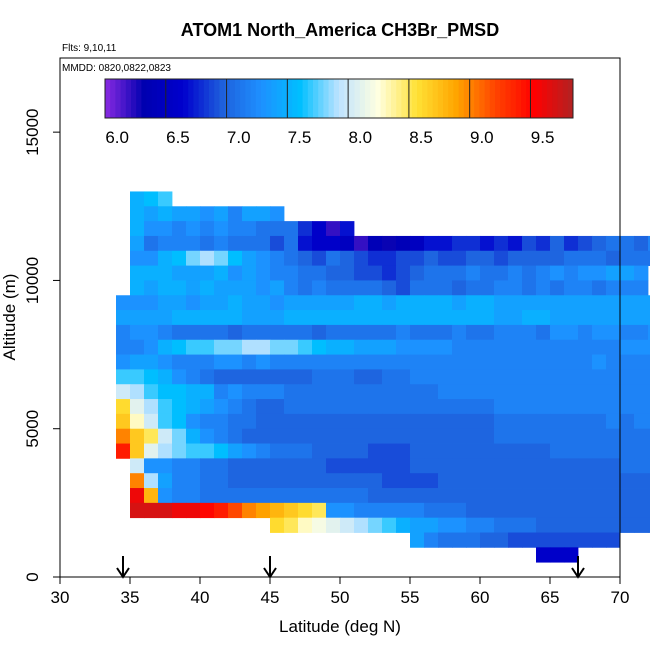 The image size is (650, 650). Describe the element at coordinates (116, 68) in the screenshot. I see `dates-label: MMDD: 0820,0822,0823` at that location.